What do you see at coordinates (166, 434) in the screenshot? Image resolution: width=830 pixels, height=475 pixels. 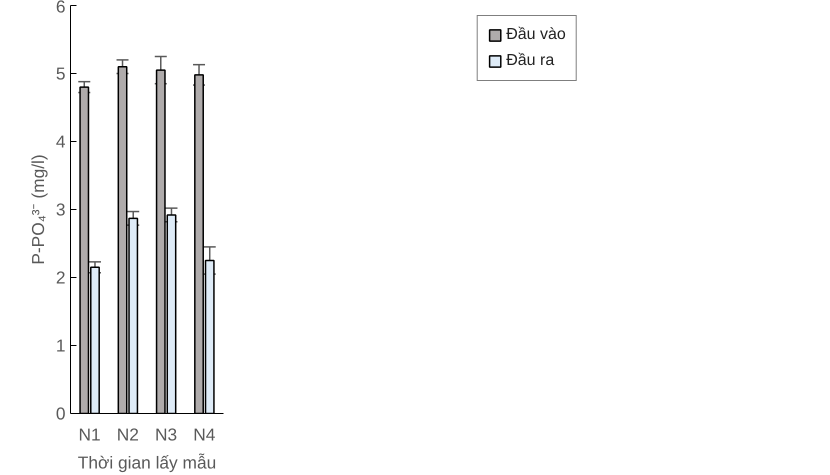 I see `x-tick-label: N3` at bounding box center [166, 434].